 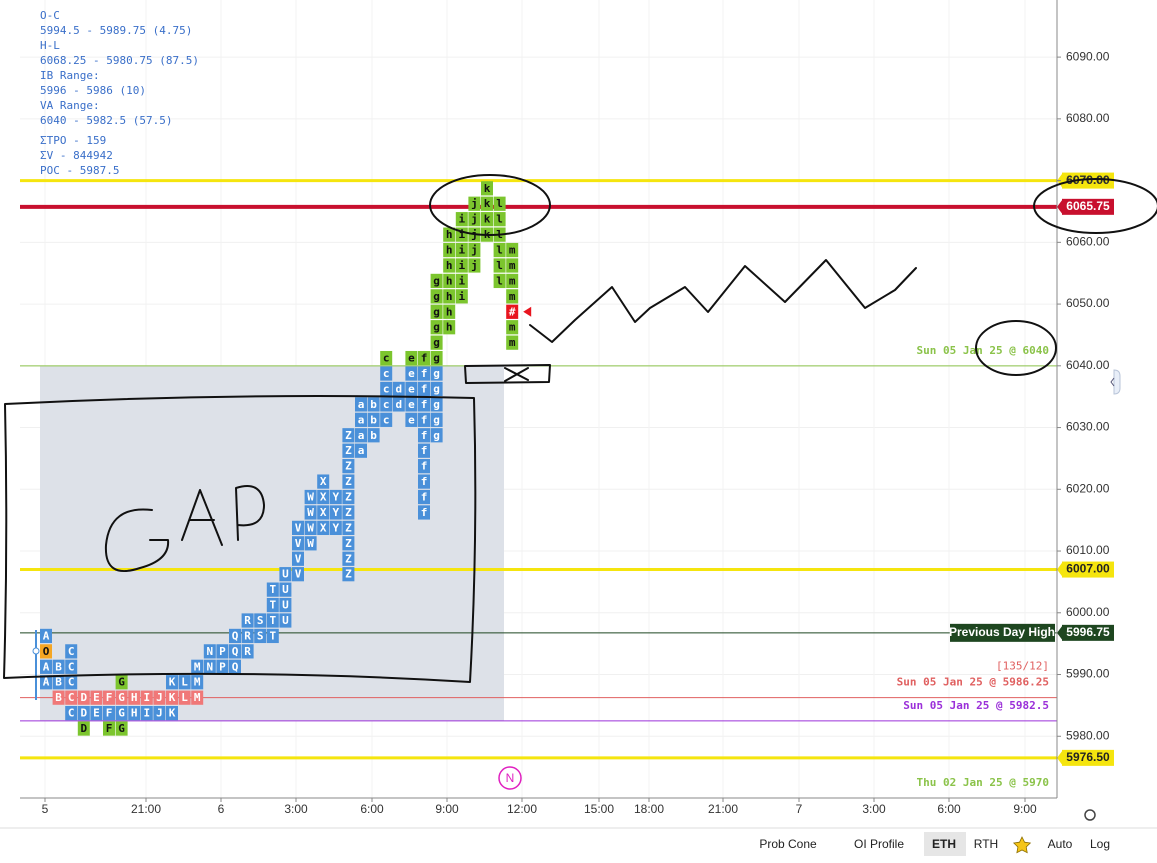 What do you see at coordinates (121, 713) in the screenshot?
I see `tpo-letter: G` at bounding box center [121, 713].